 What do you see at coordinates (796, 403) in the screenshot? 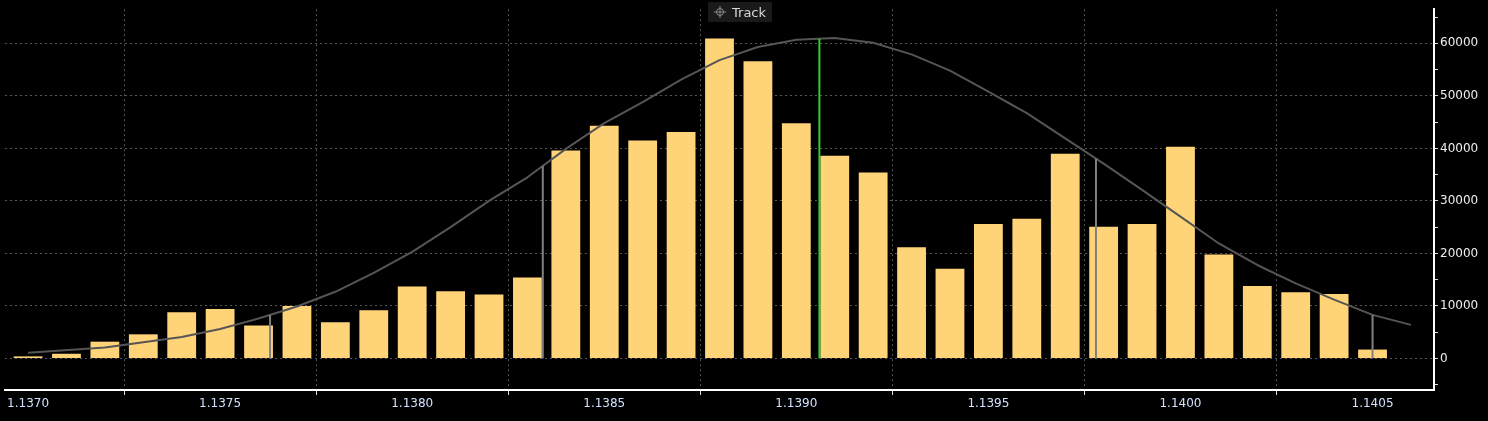
I see `x-tick-label: 1.1390` at bounding box center [796, 403].